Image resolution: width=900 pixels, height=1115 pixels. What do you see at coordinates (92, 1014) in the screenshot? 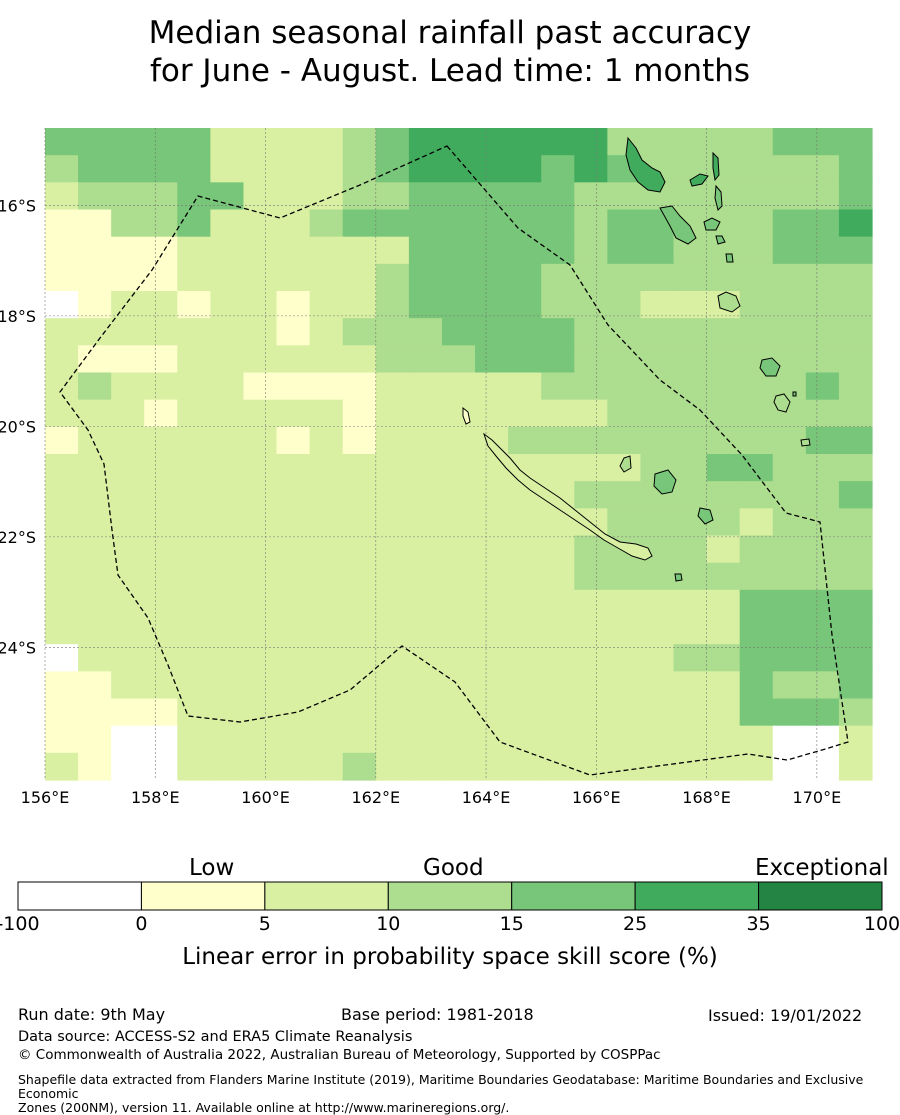
I see `run-date: Run date: 9th May` at bounding box center [92, 1014].